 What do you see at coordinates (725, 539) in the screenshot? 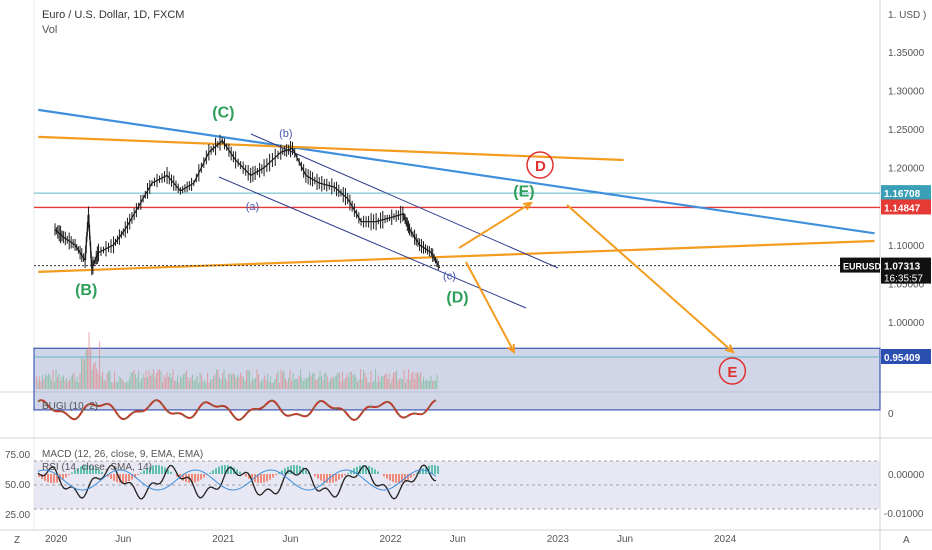
I see `x-tick-label: 2024` at bounding box center [725, 539].